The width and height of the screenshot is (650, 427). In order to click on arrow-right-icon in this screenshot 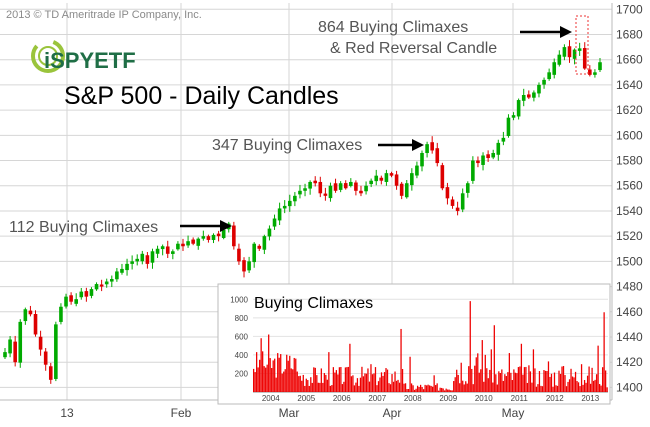, I will do `click(566, 32)`.